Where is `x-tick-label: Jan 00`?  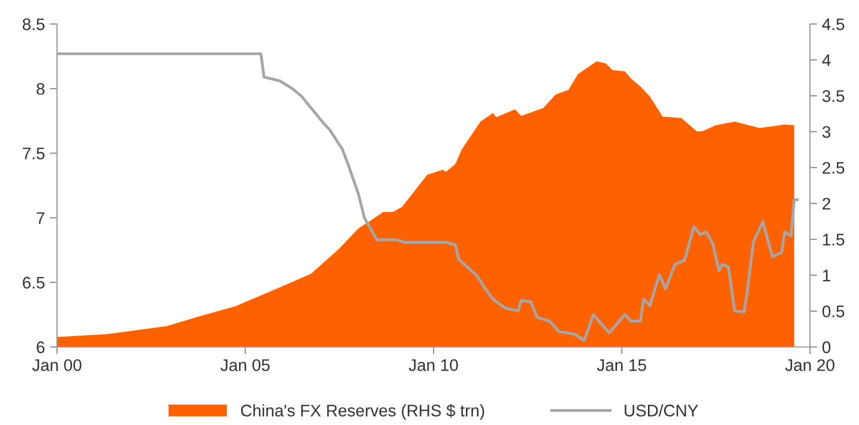
x-tick-label: Jan 00 is located at coordinates (57, 365).